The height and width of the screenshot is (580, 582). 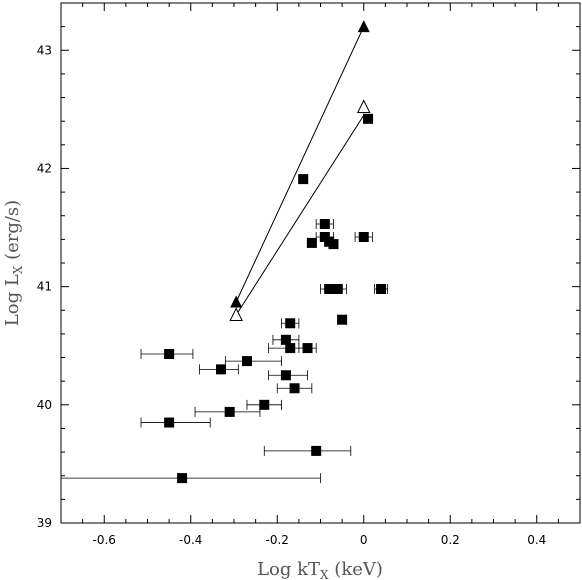 What do you see at coordinates (104, 540) in the screenshot?
I see `x-tick-label: -0.6` at bounding box center [104, 540].